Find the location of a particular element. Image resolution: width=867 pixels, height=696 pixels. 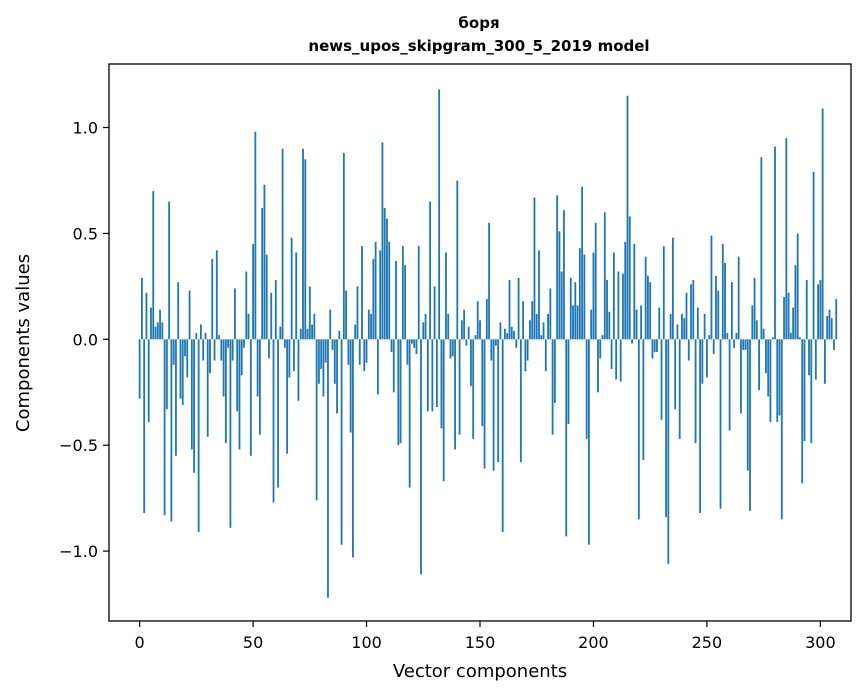

x-tick-label: 0 is located at coordinates (140, 642).